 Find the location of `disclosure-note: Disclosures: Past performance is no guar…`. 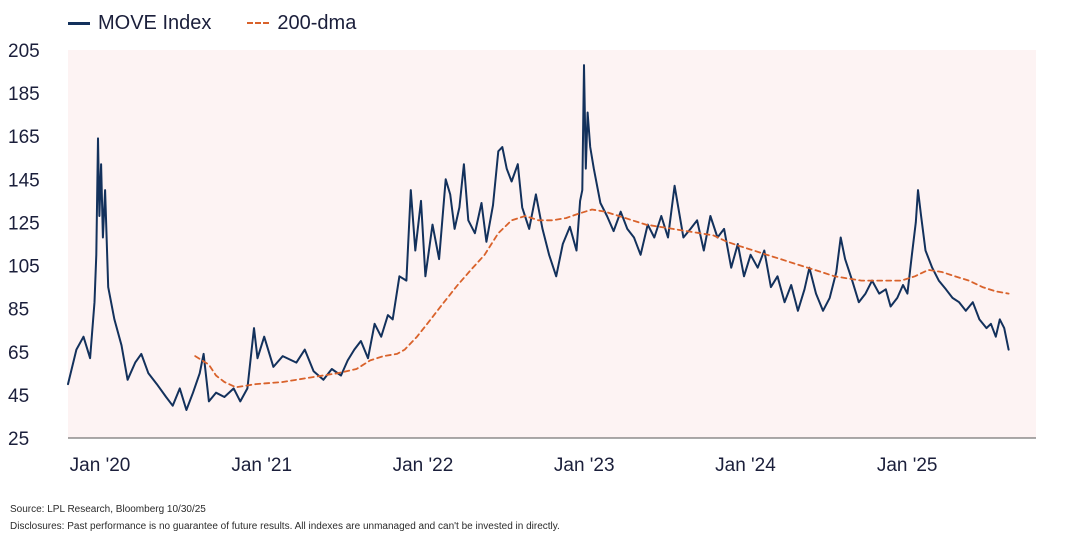

disclosure-note: Disclosures: Past performance is no guar… is located at coordinates (285, 526).